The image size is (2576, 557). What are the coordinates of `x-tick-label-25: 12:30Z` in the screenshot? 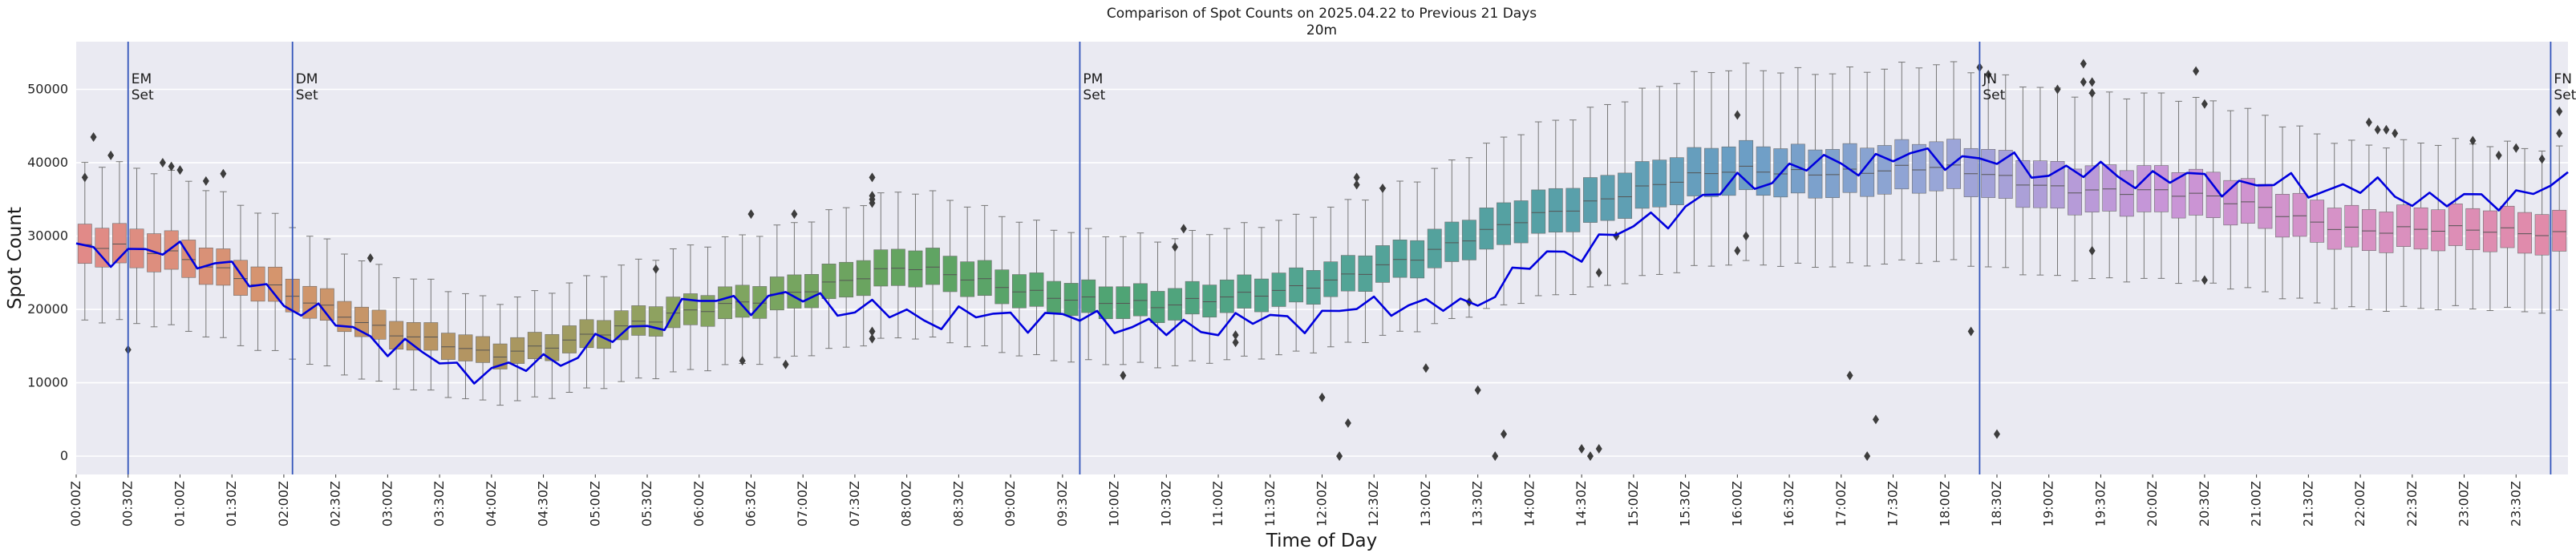 It's located at (1373, 504).